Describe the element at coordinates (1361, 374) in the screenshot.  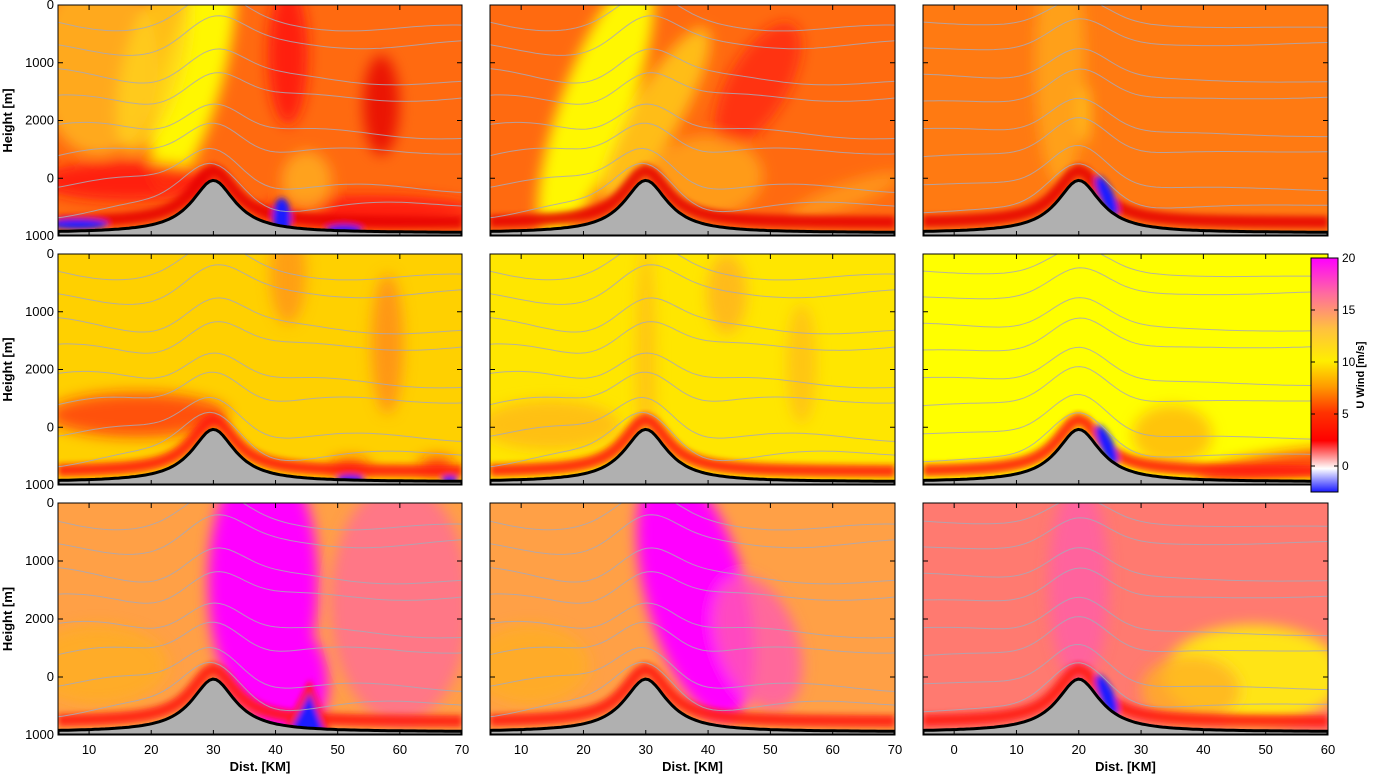
I see `colorbar-label: U Wind [m/s]` at that location.